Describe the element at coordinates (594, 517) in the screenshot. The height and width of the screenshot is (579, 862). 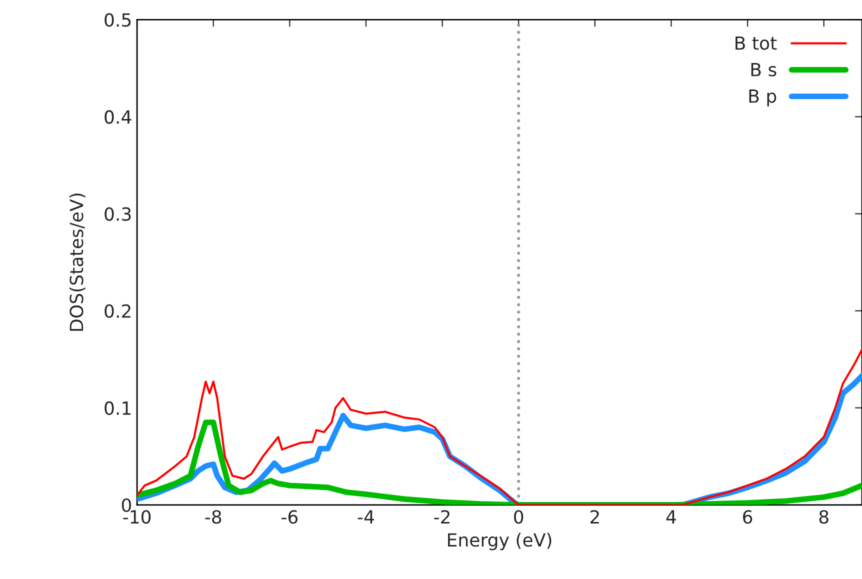
I see `x-tick-label: 2` at that location.